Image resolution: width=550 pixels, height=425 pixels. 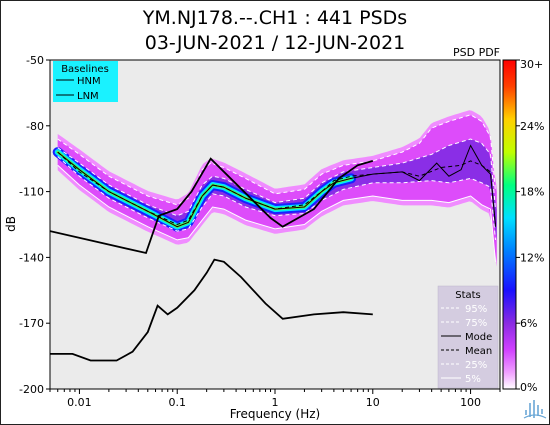 What do you see at coordinates (476, 365) in the screenshot?
I see `p25-legend-label: 25%` at bounding box center [476, 365].